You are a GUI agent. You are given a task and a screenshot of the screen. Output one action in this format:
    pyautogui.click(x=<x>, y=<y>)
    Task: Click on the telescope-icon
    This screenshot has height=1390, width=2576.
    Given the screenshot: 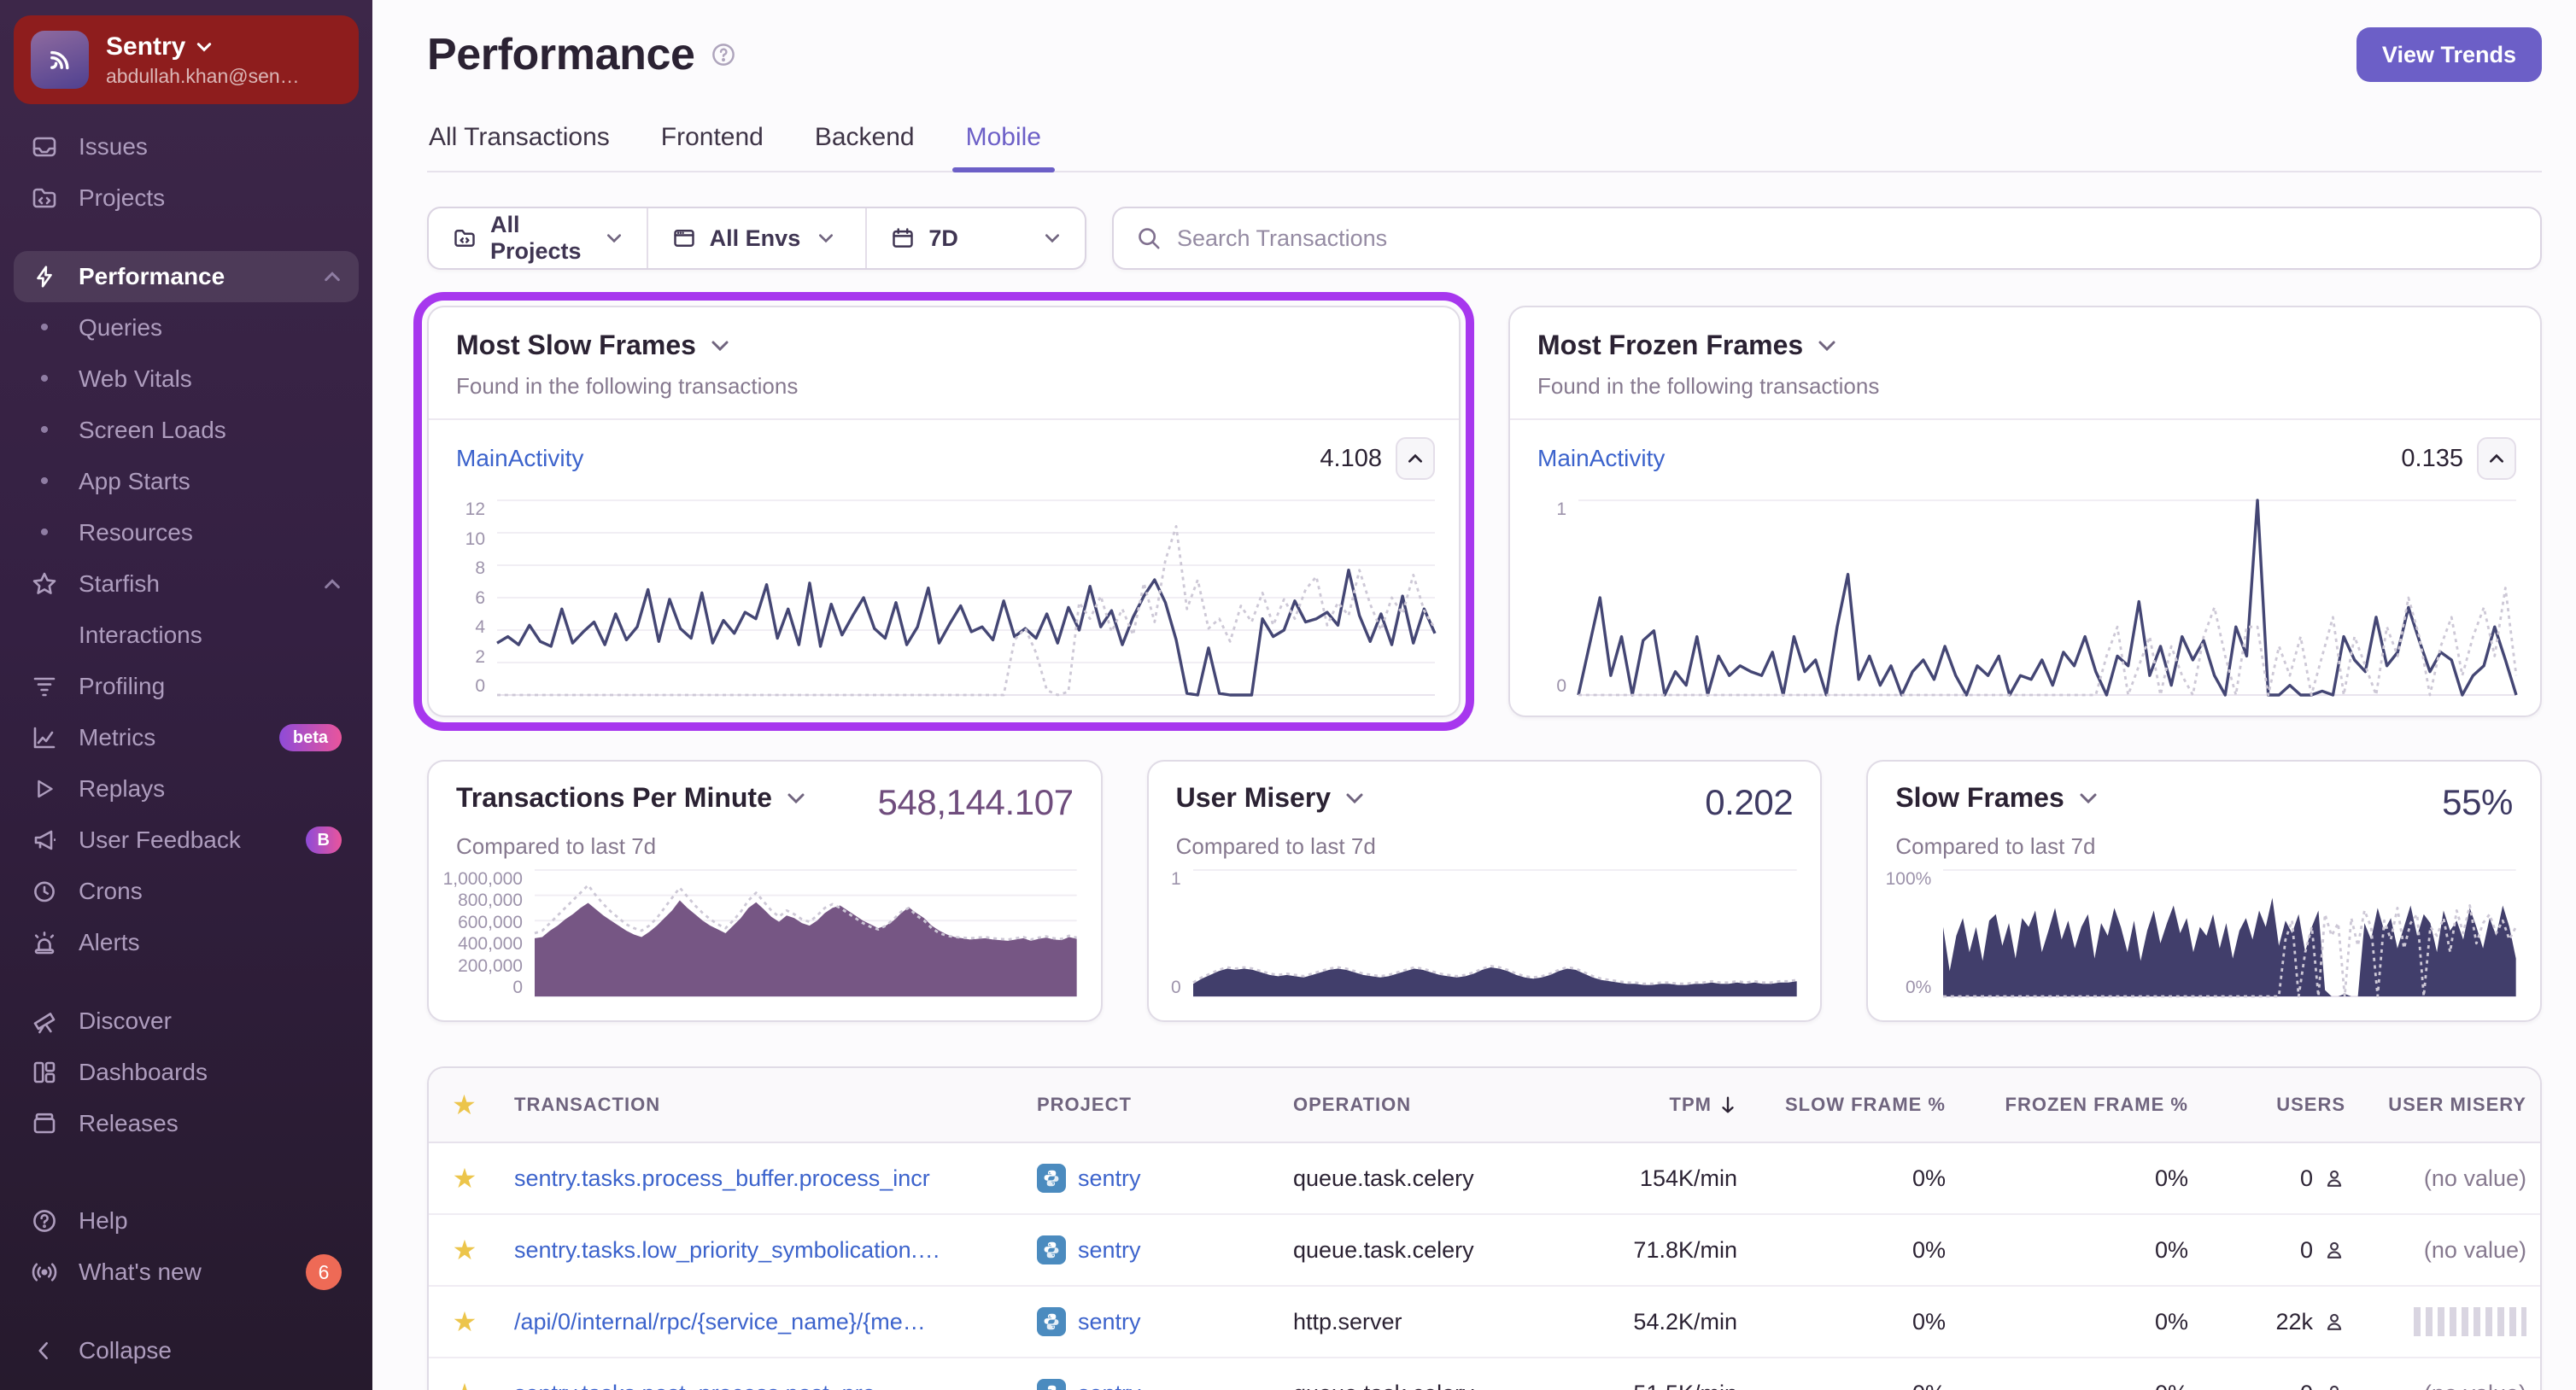 What is the action you would take?
    pyautogui.click(x=44, y=1021)
    